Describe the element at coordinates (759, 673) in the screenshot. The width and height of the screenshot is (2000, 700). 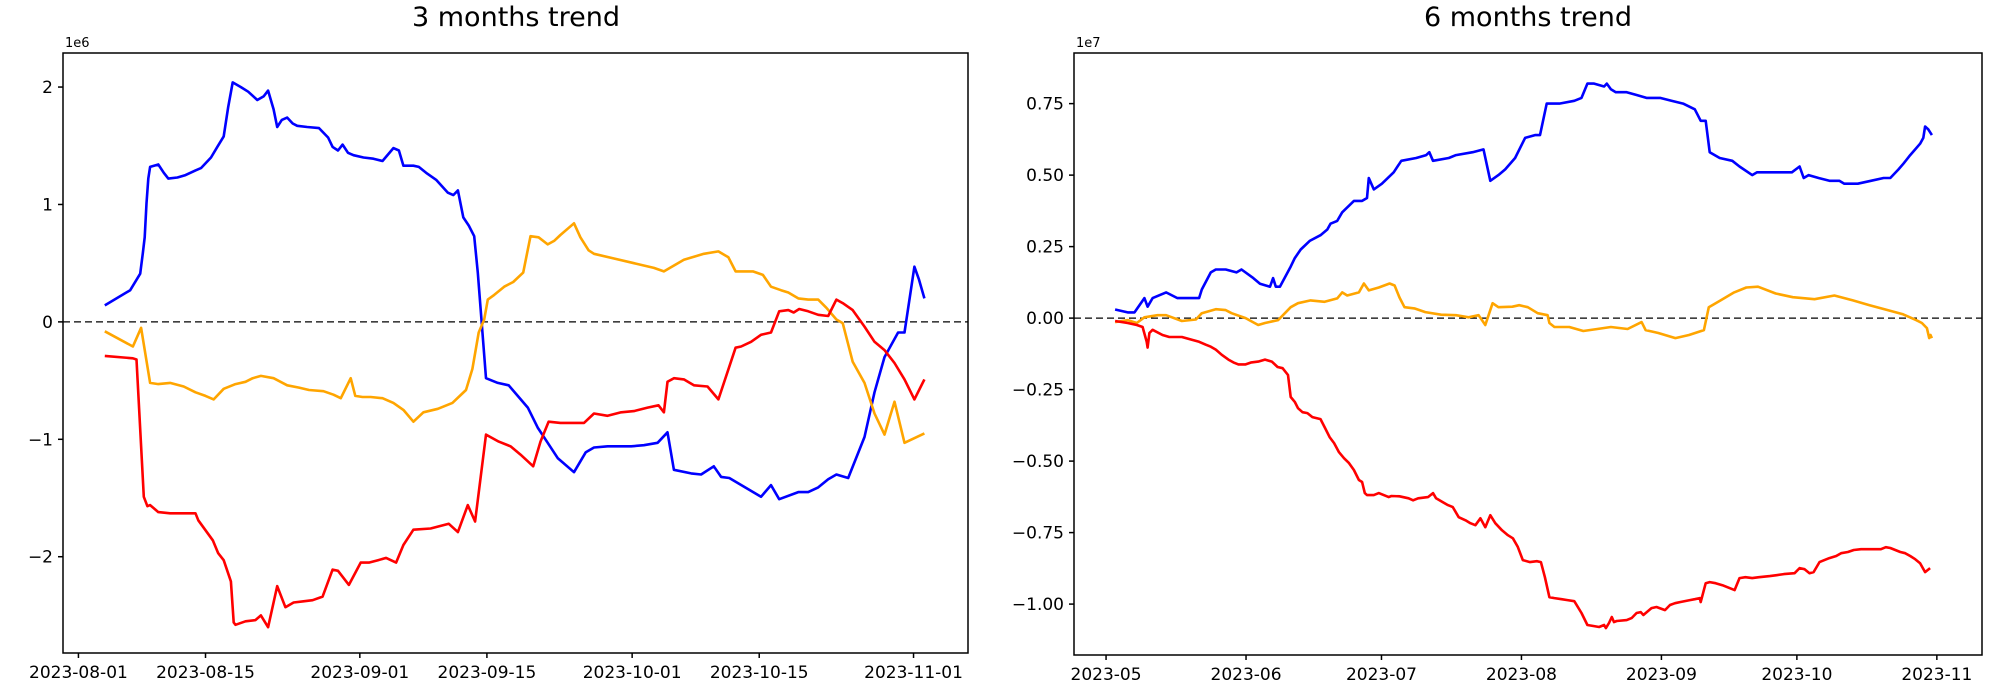
I see `x-tick-label: 2023-10-15` at that location.